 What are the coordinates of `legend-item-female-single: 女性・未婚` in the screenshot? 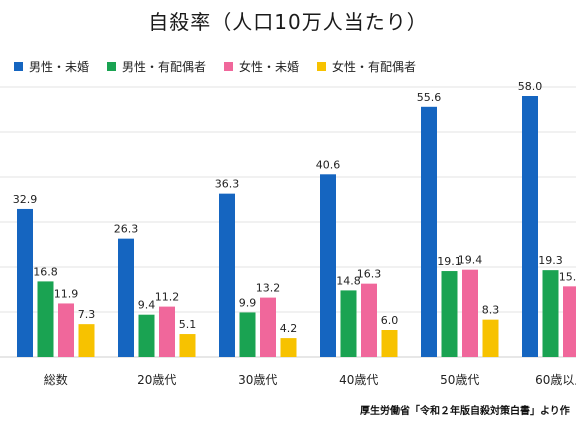 It's located at (261, 66).